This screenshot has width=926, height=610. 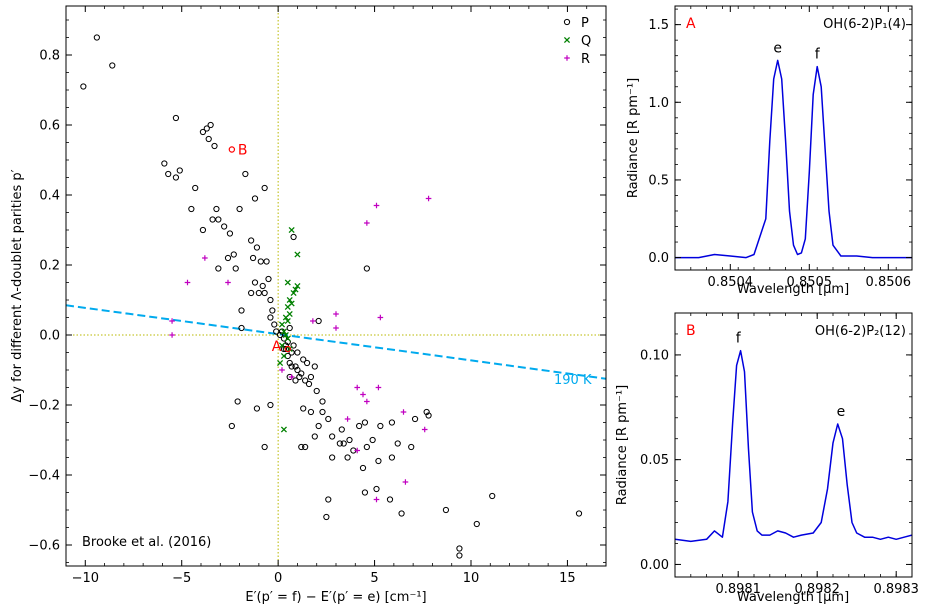 I want to click on y-tick-label: 0.6, so click(x=49, y=126).